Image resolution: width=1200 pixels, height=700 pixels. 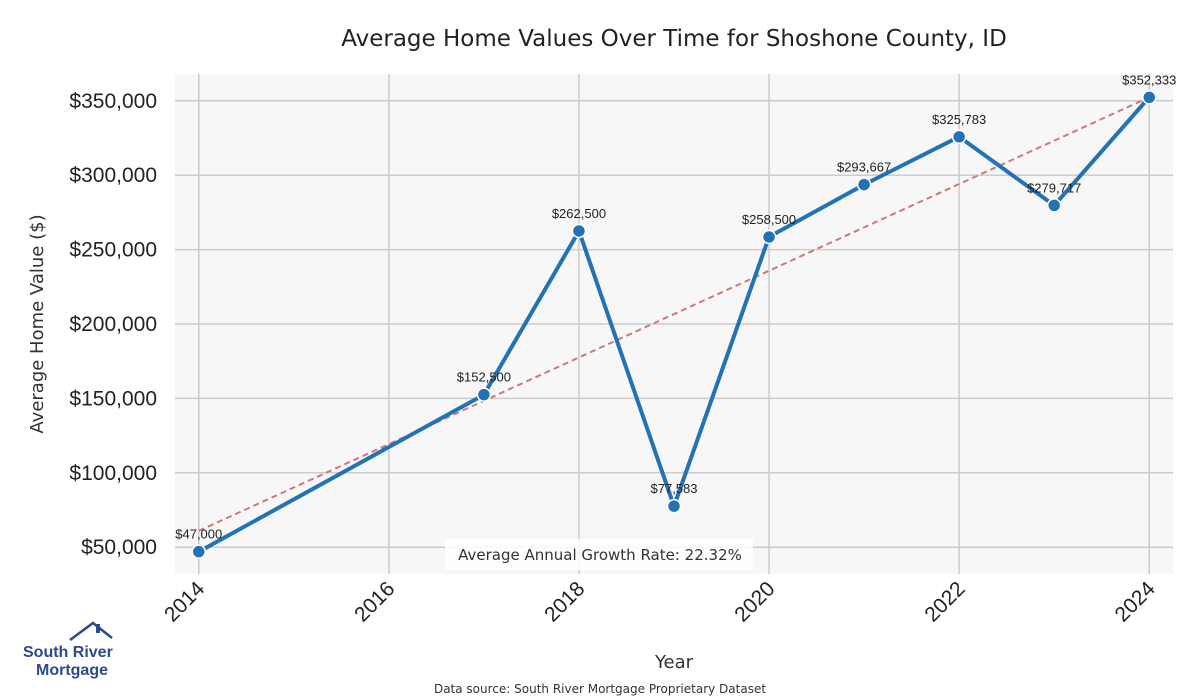 I want to click on house-roof-icon, so click(x=91, y=631).